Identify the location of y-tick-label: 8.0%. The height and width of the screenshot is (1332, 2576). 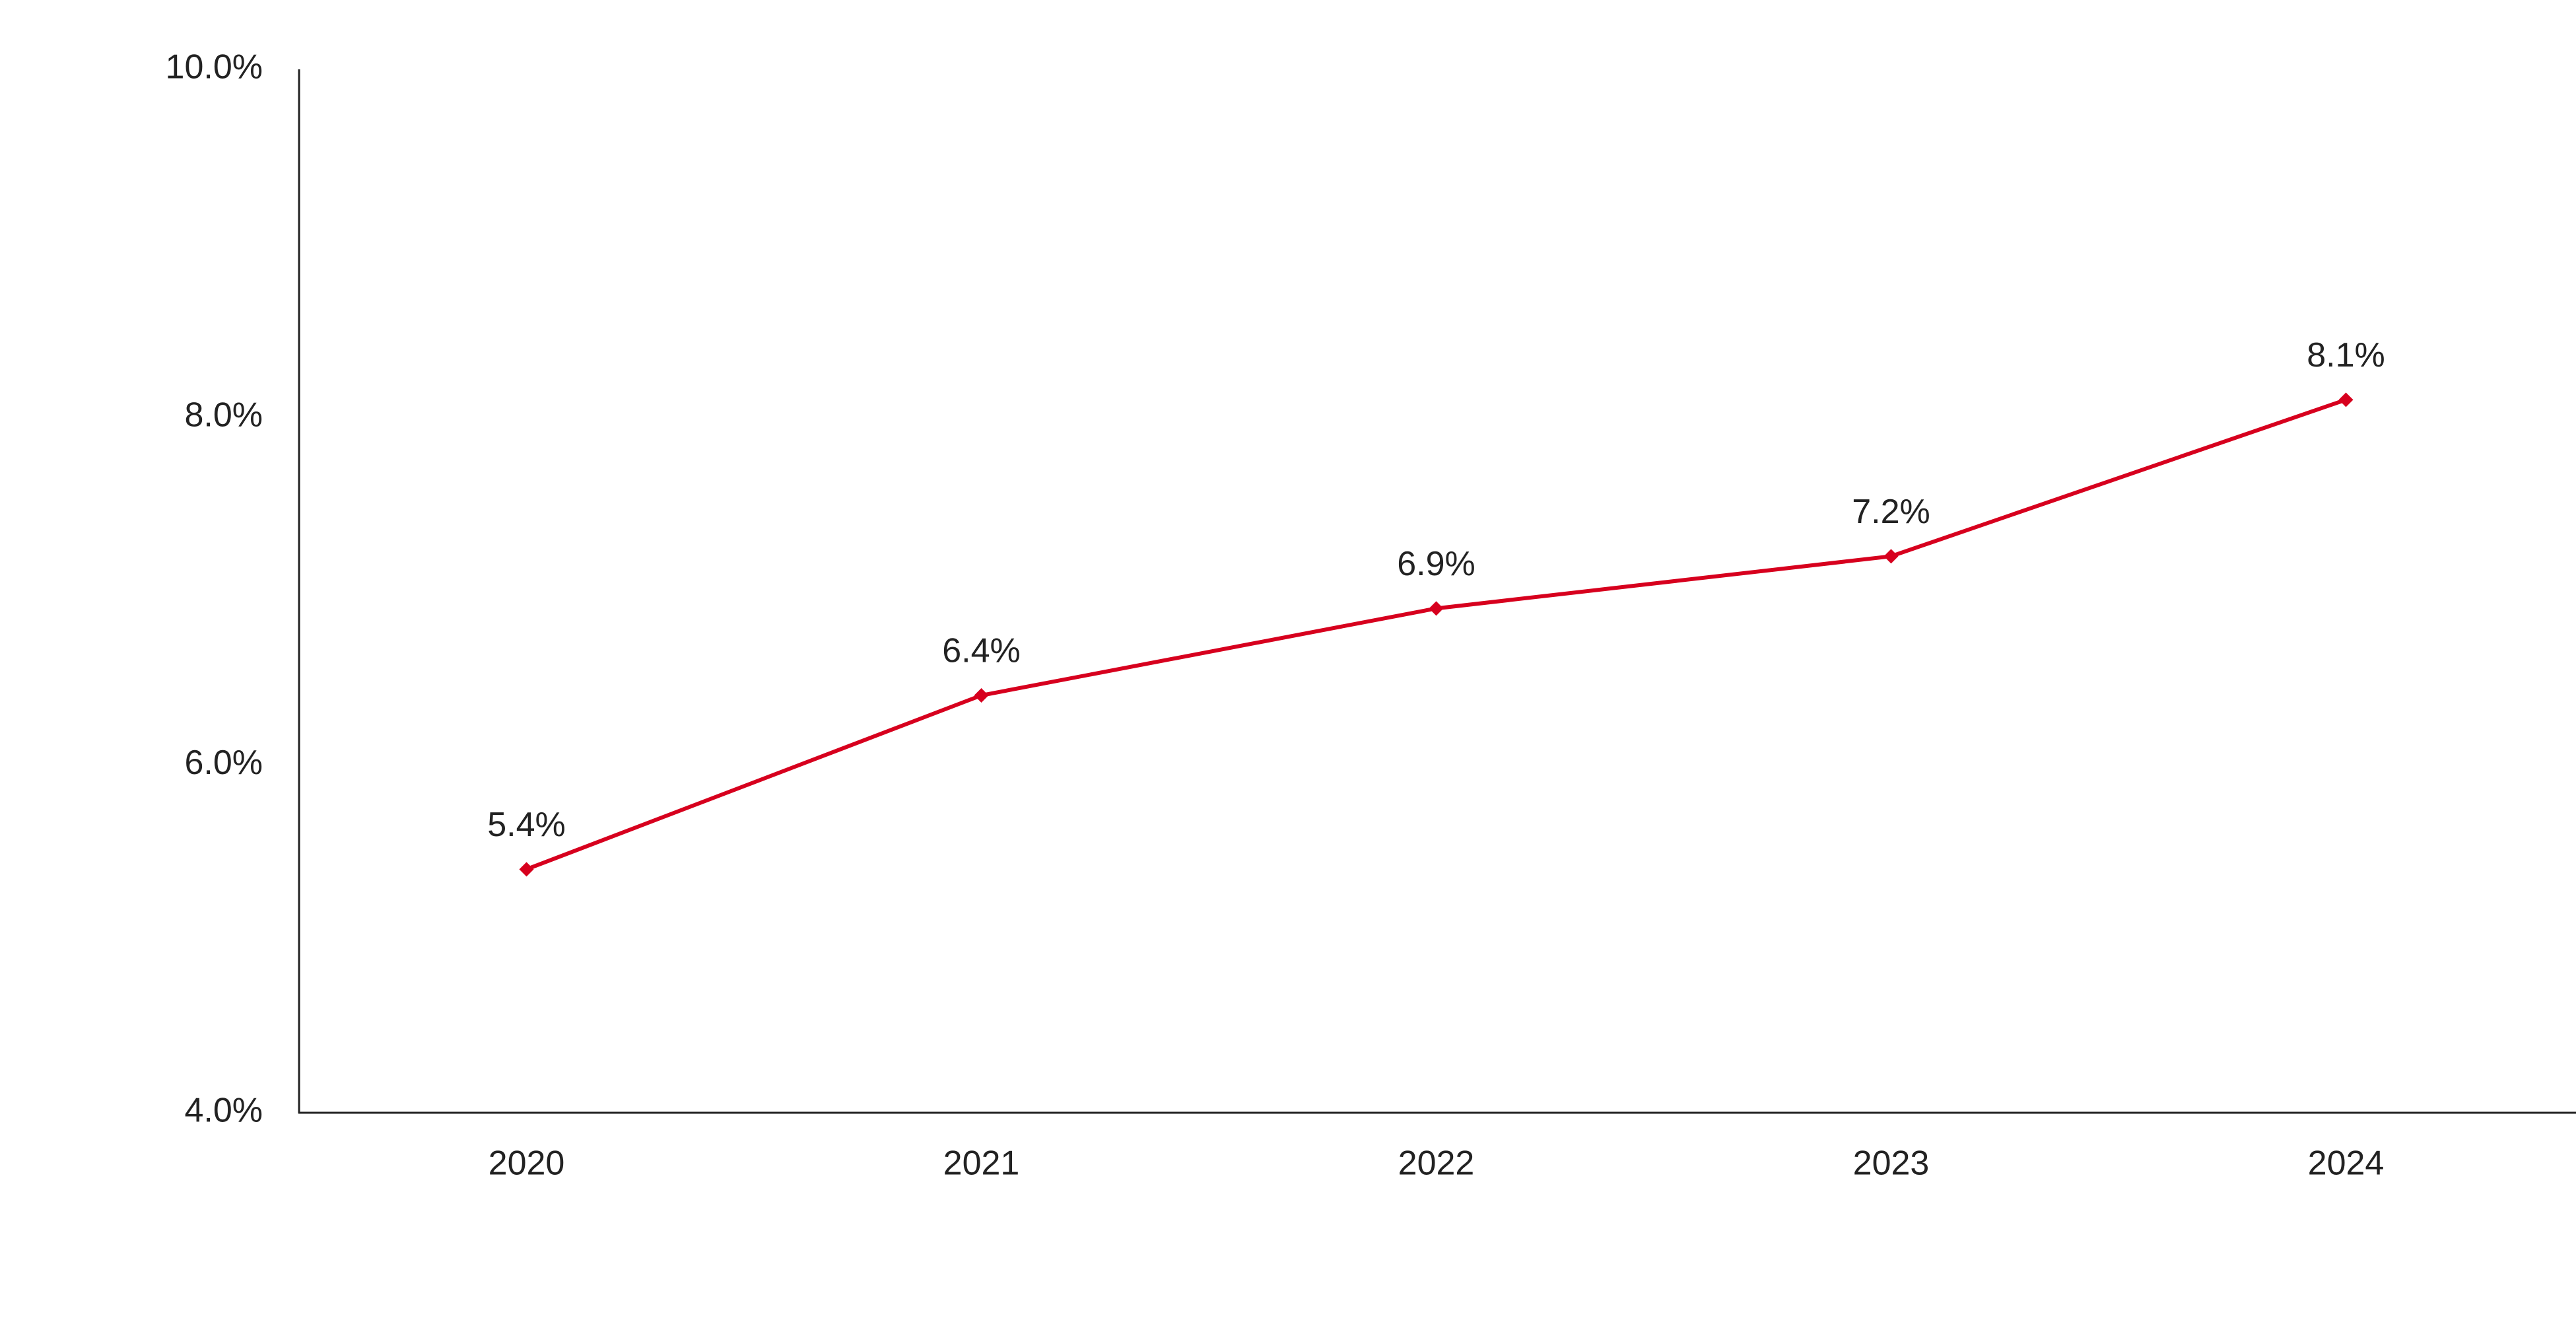
(223, 415).